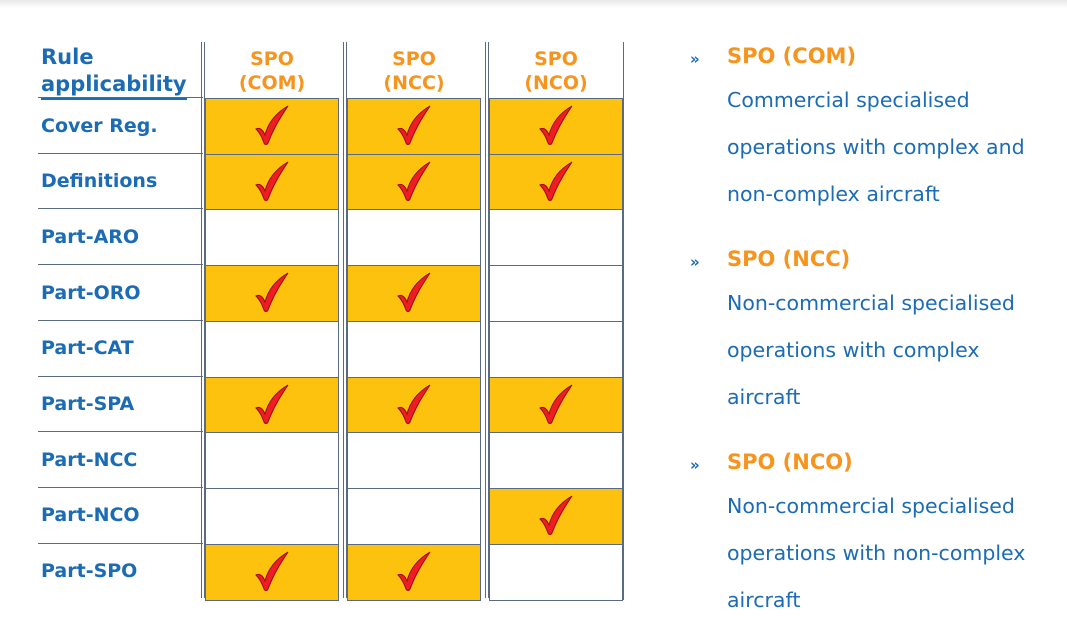 This screenshot has height=642, width=1067. I want to click on column-header-line2: (NCO), so click(556, 83).